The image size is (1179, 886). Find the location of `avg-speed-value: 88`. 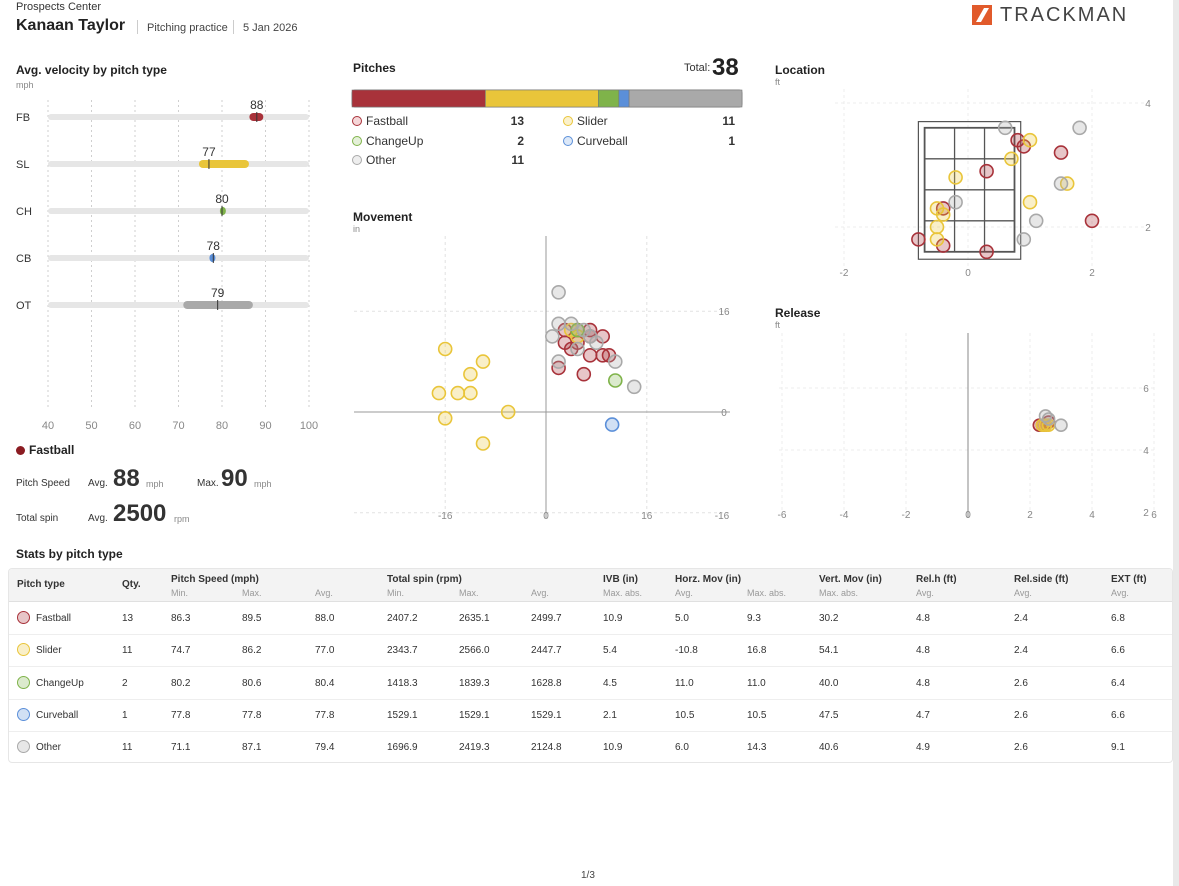

avg-speed-value: 88 is located at coordinates (126, 478).